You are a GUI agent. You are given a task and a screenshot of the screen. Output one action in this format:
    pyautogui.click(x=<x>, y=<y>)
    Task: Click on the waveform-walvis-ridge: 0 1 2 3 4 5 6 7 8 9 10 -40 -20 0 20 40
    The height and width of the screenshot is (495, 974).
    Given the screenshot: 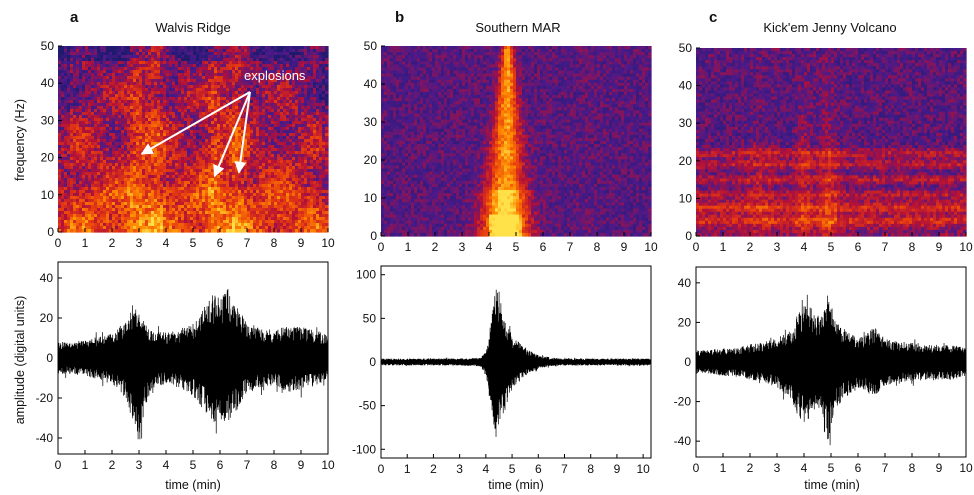 What is the action you would take?
    pyautogui.click(x=185, y=366)
    